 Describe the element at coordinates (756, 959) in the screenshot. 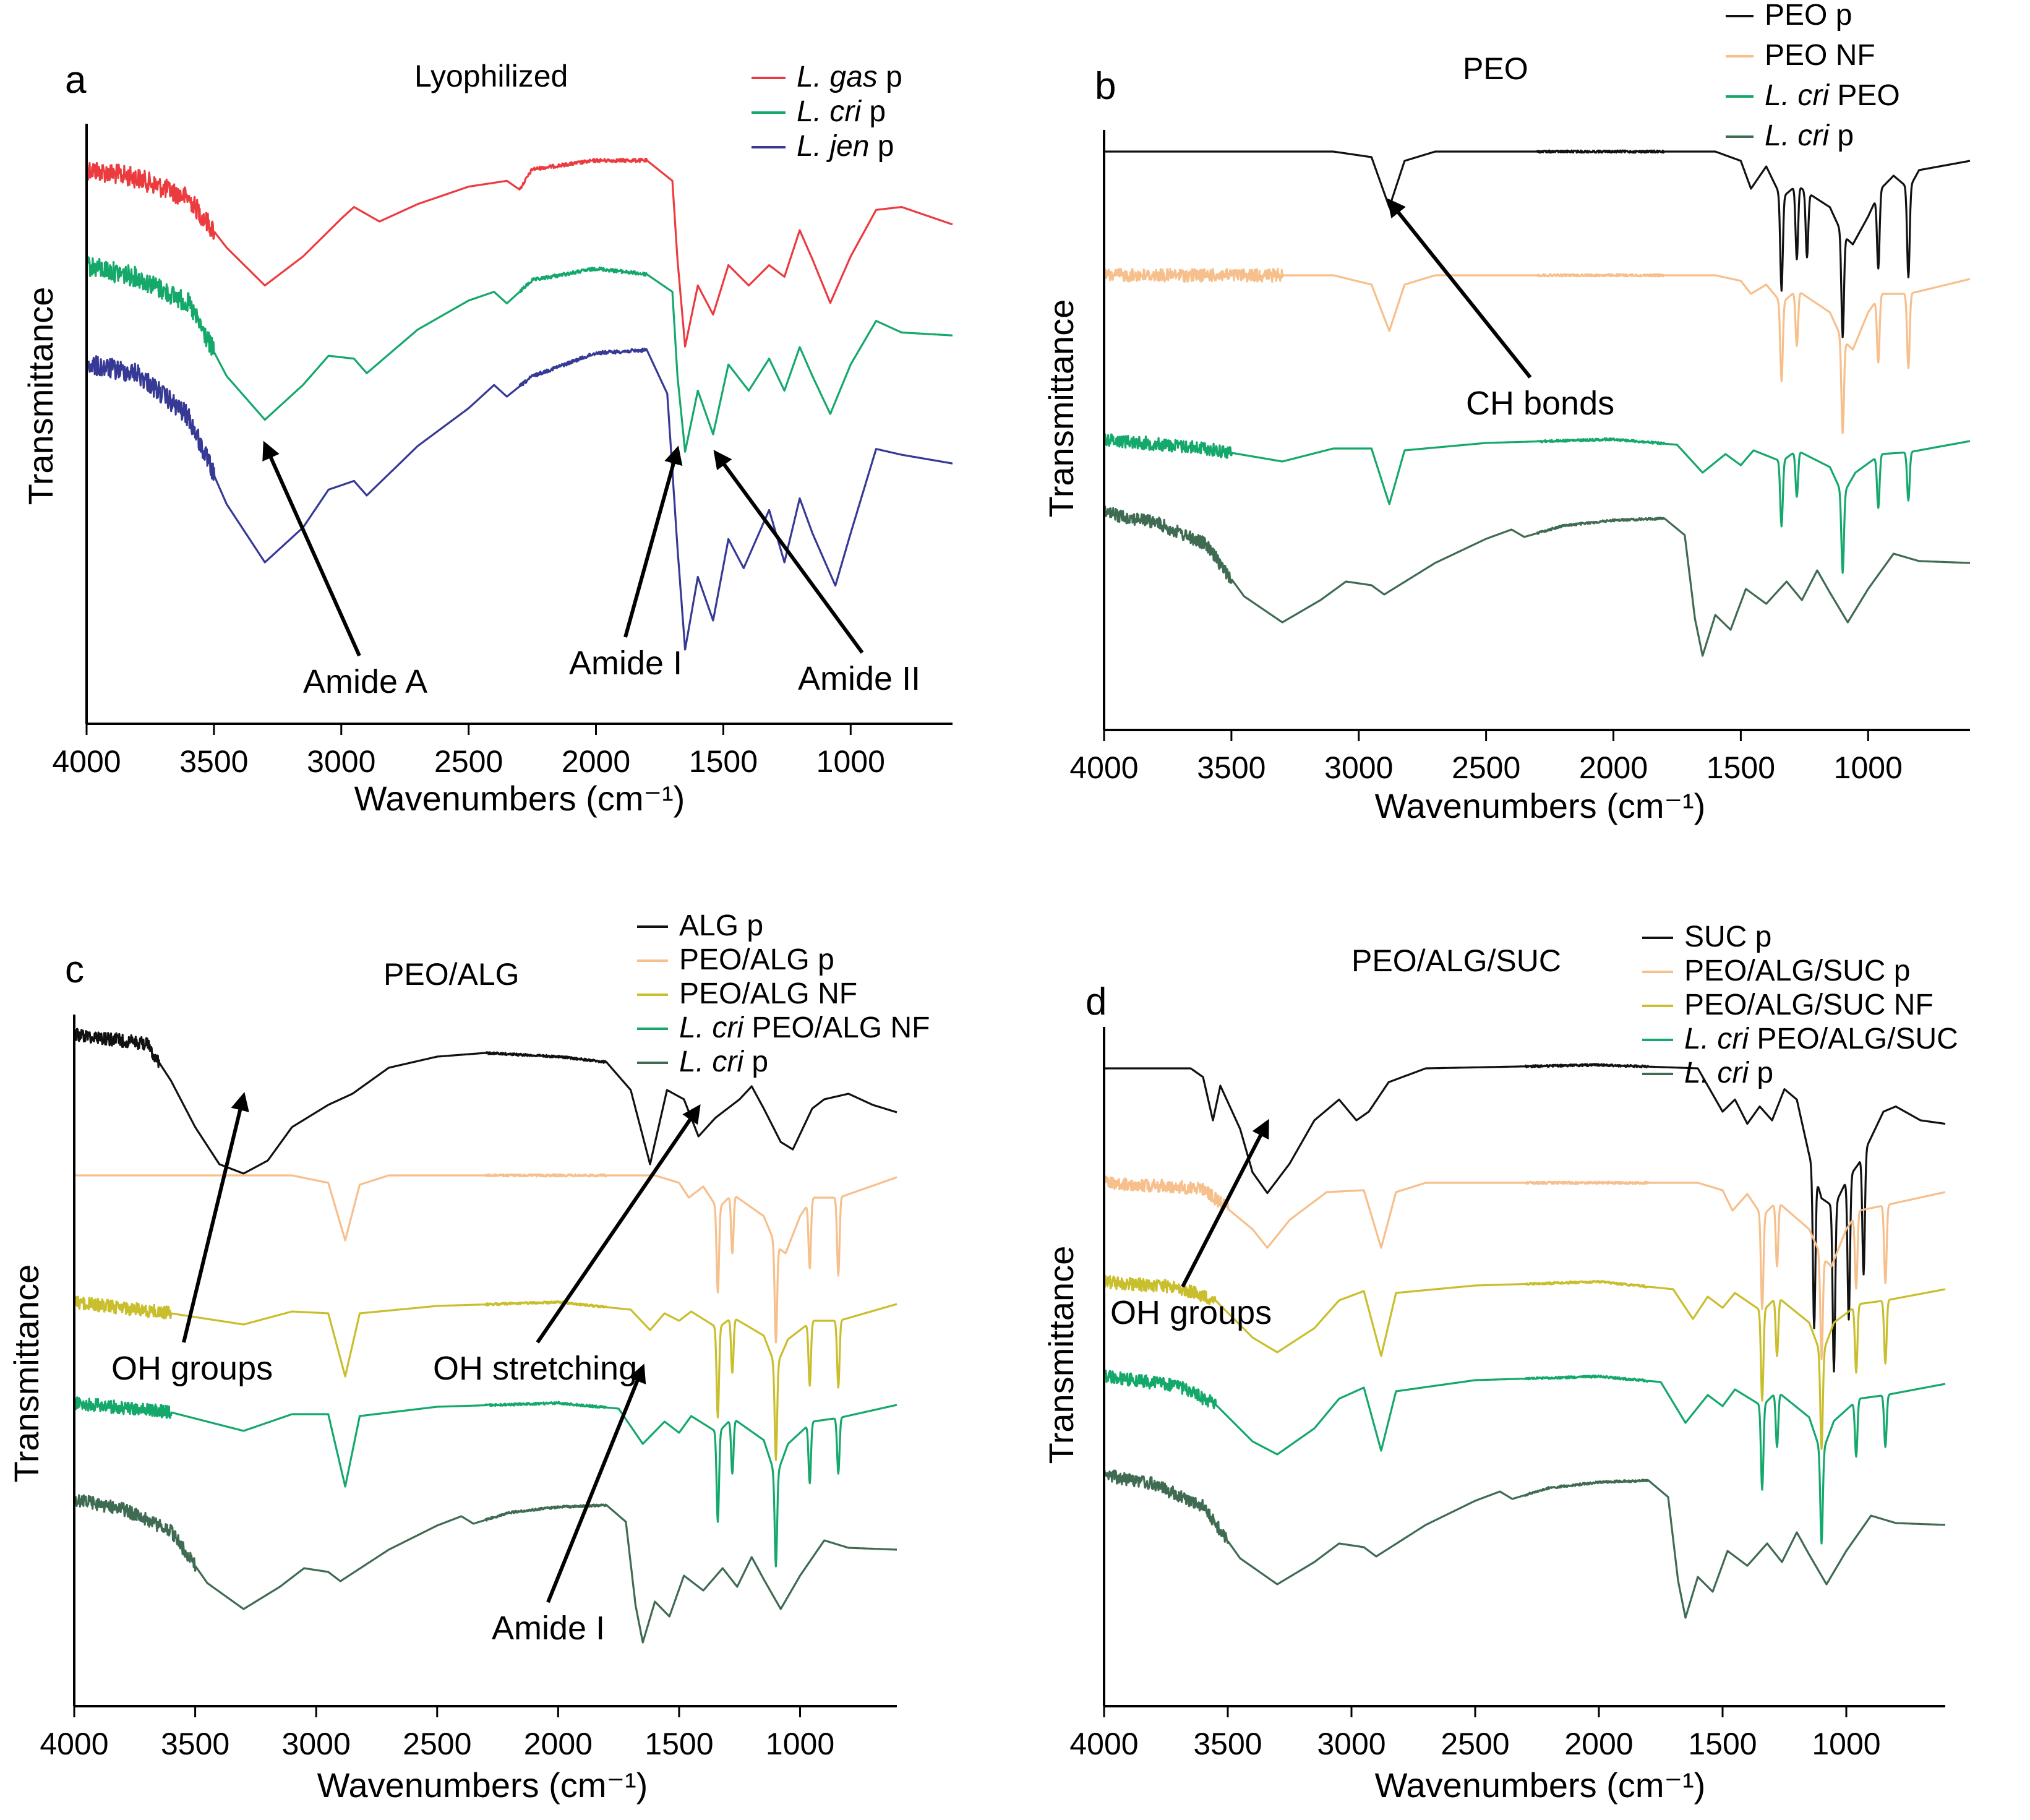

I see `legend-entry: PEO/ALG p` at that location.